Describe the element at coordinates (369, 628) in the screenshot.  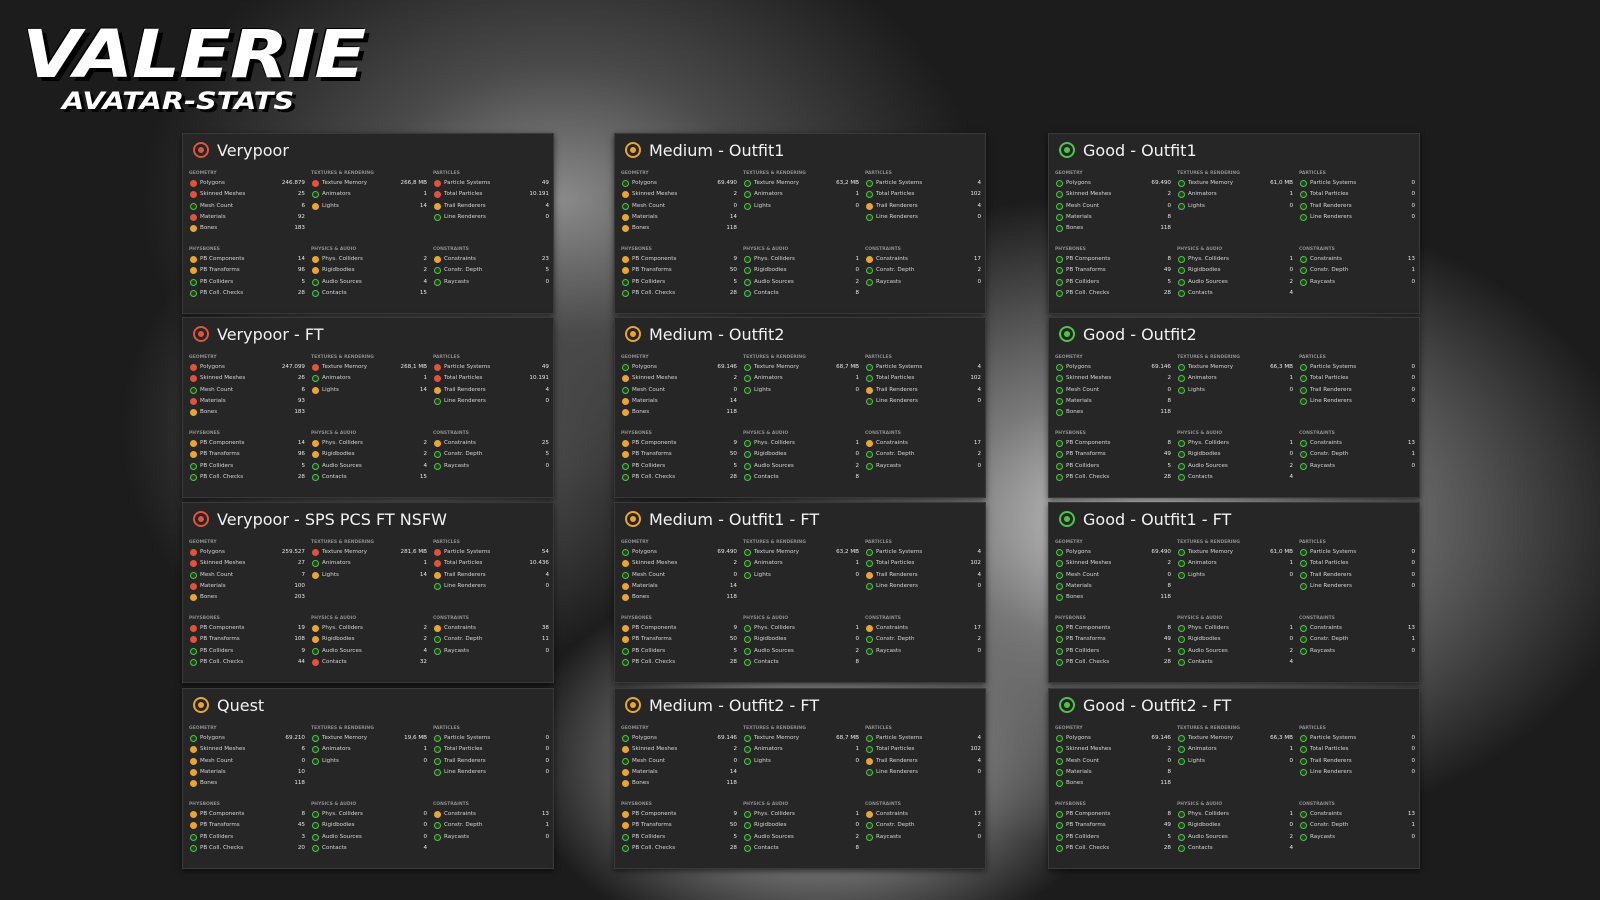
I see `stat-row: Phys. Colliders 2` at that location.